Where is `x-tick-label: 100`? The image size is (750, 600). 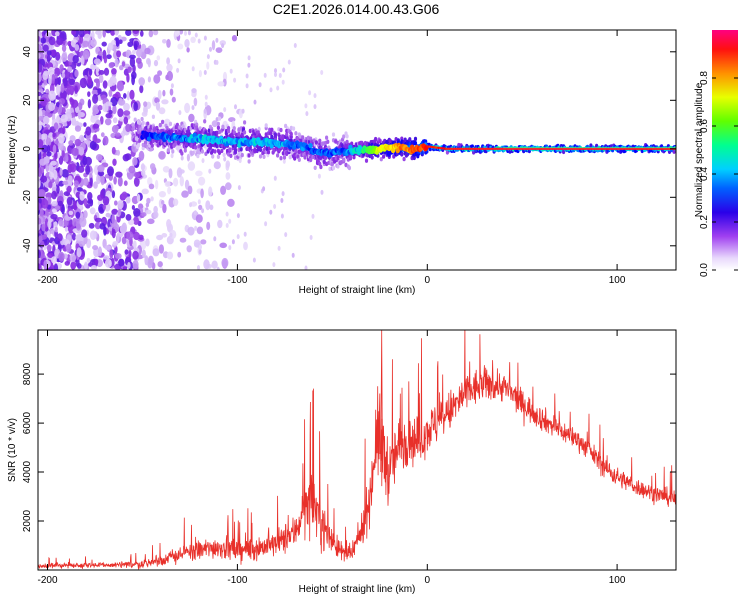
x-tick-label: 100 is located at coordinates (617, 580).